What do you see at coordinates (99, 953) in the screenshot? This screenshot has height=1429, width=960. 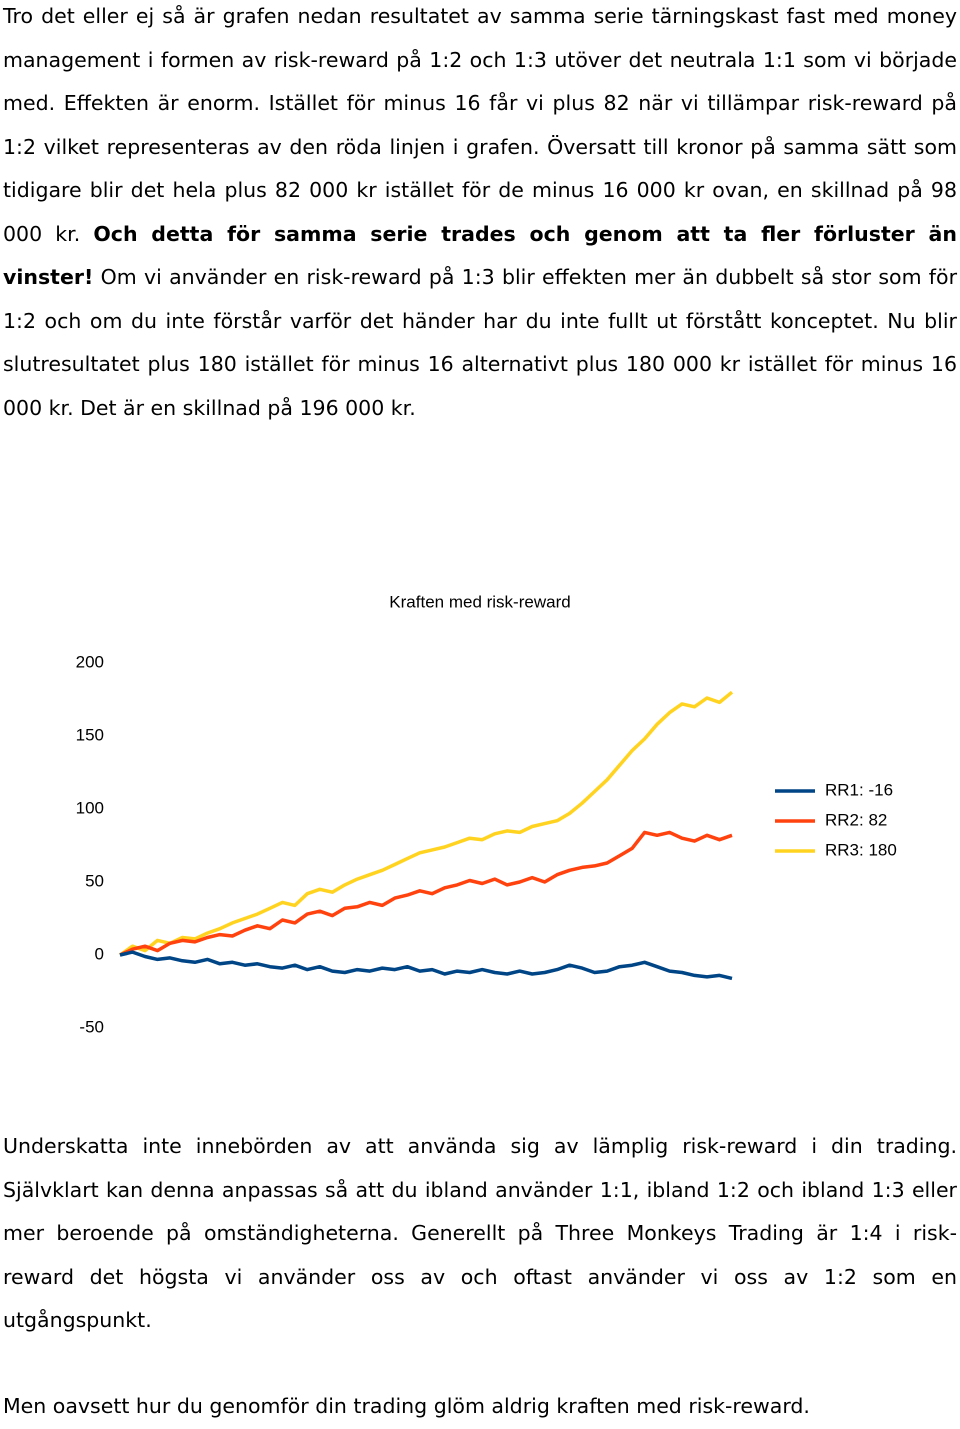 I see `y-tick-label: 0` at bounding box center [99, 953].